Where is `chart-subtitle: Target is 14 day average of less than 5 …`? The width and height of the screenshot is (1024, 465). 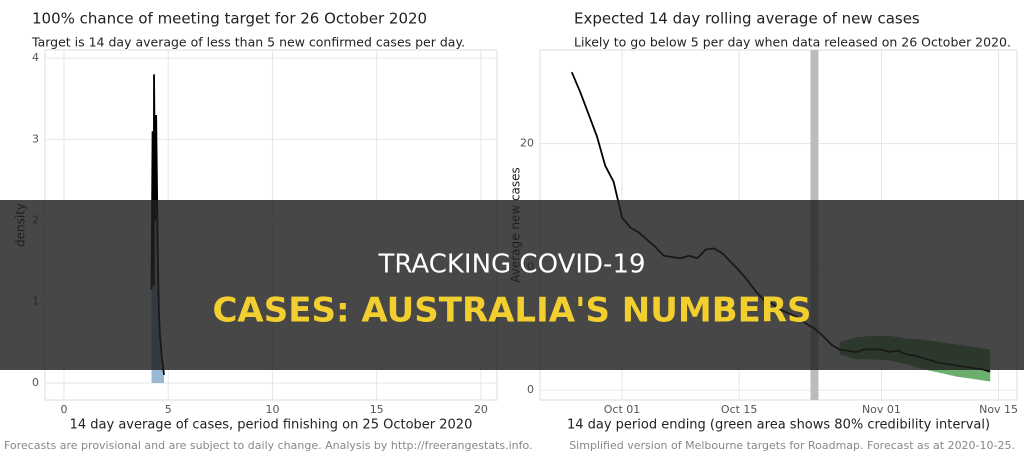 chart-subtitle: Target is 14 day average of less than 5 … is located at coordinates (248, 42).